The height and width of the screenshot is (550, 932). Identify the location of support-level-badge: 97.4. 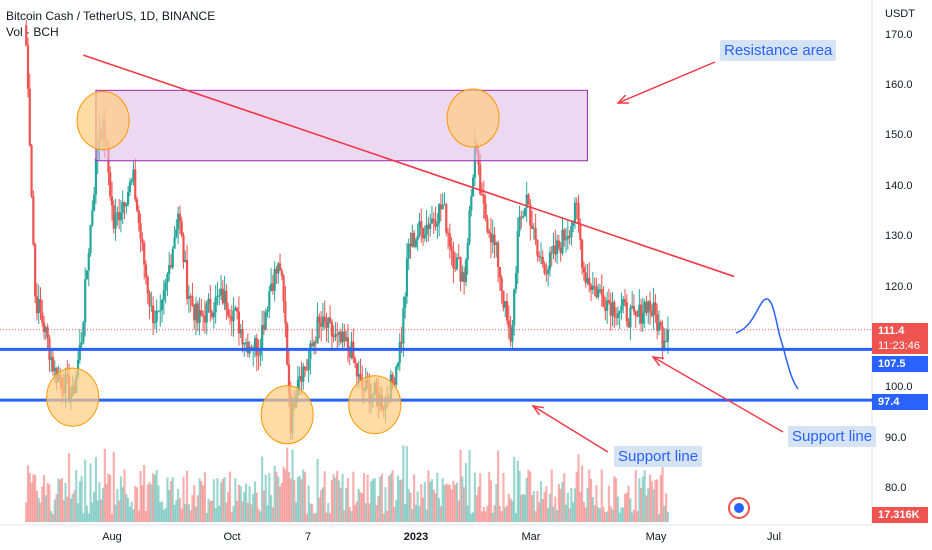
(900, 402).